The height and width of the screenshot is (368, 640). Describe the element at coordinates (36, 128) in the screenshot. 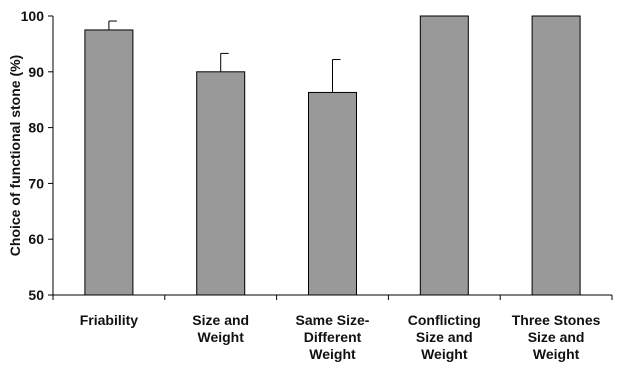

I see `y-tick-label: 80` at that location.